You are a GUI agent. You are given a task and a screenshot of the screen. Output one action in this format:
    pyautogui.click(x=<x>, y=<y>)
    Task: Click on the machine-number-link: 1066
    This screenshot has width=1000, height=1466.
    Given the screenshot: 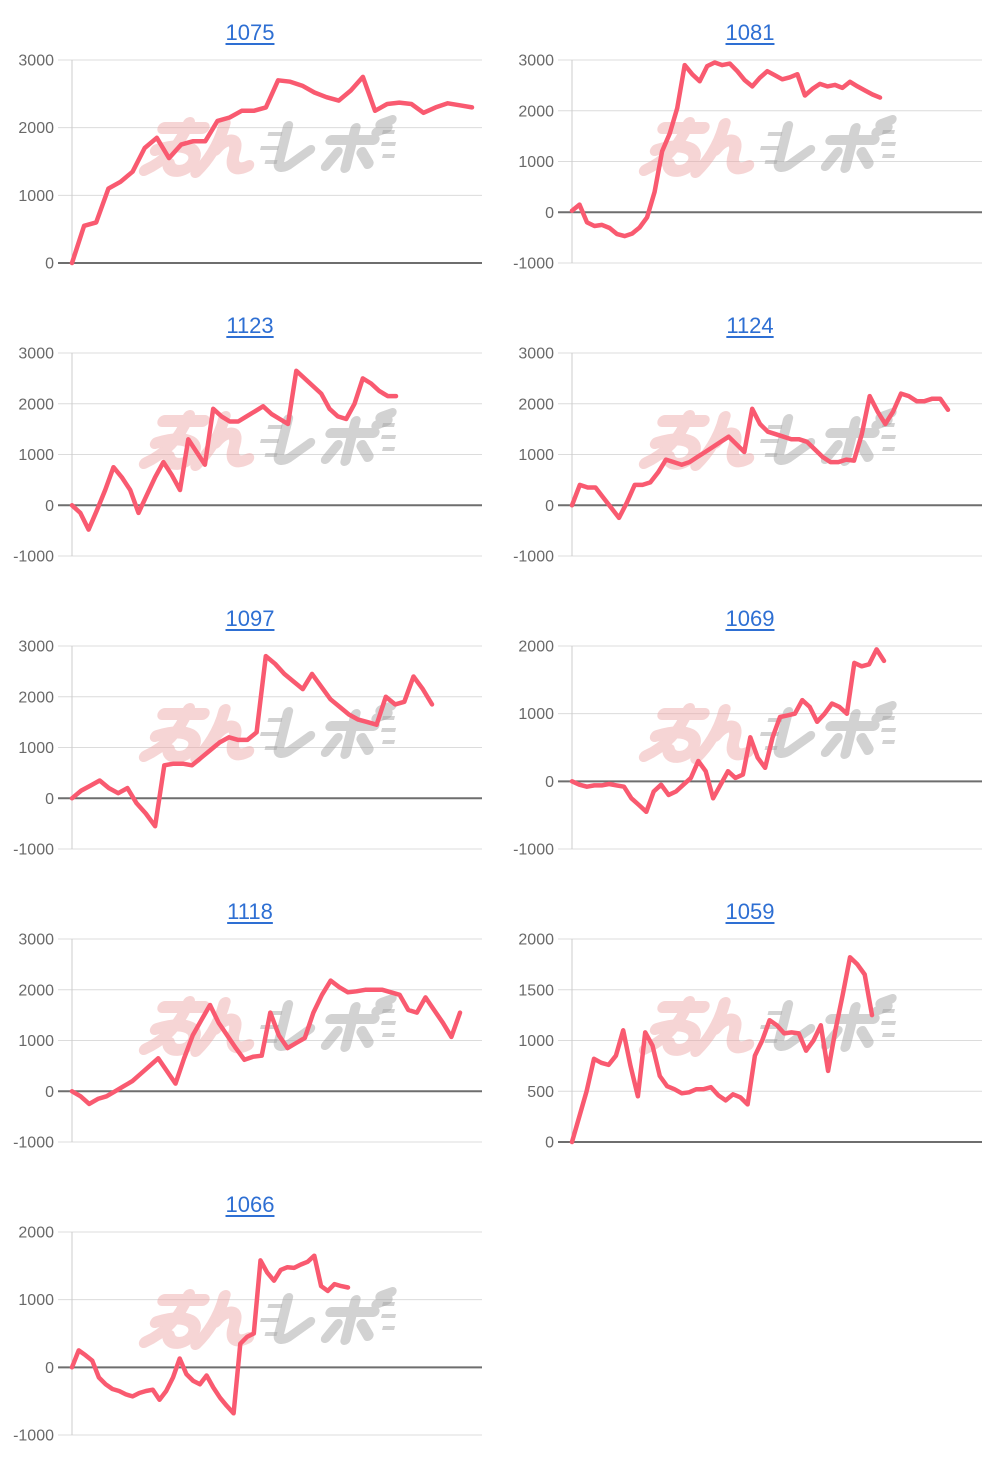 What is the action you would take?
    pyautogui.click(x=250, y=1204)
    